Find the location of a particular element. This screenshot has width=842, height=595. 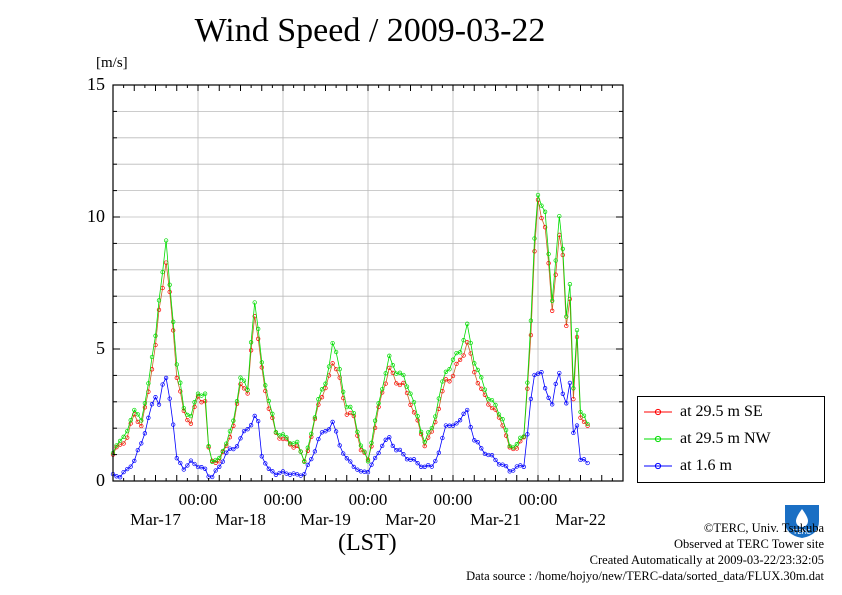

x-date-label: Mar-20 is located at coordinates (410, 519).